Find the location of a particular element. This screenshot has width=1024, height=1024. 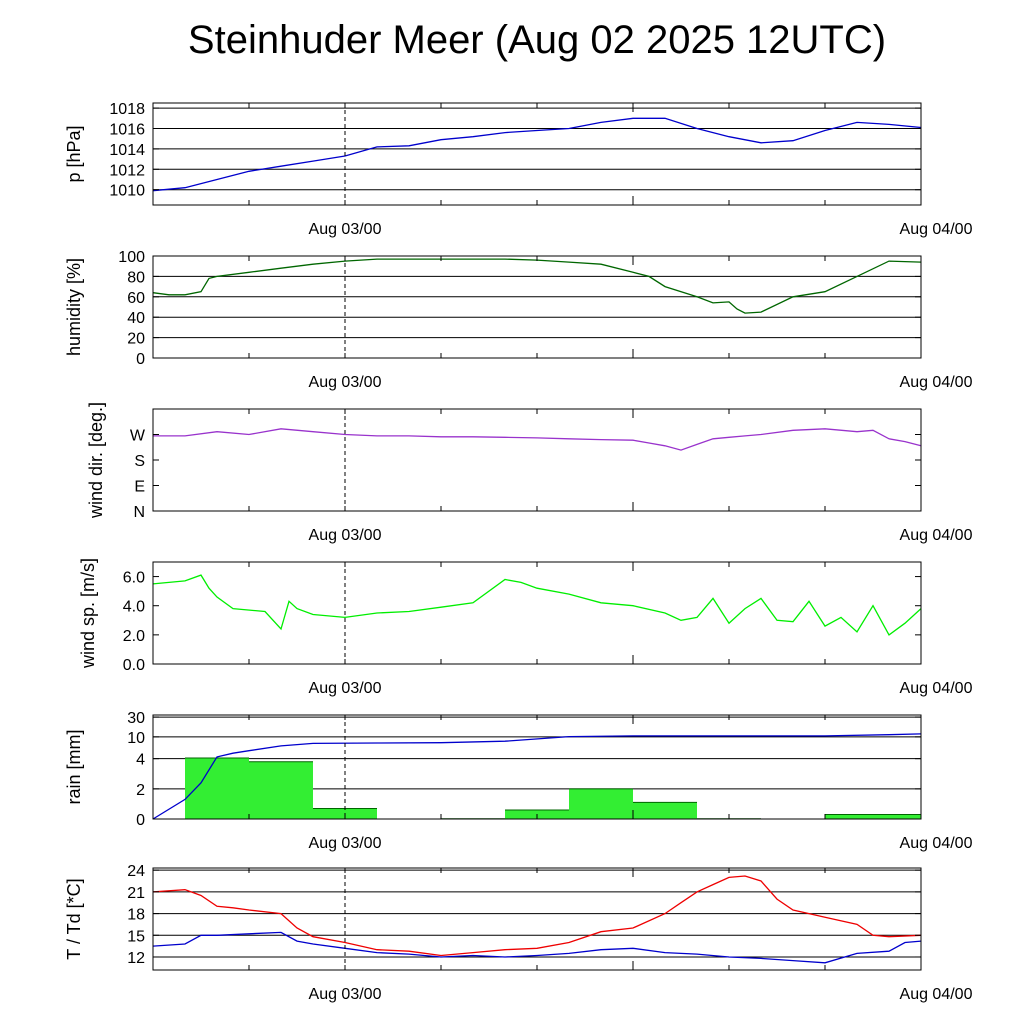

y-tick-label: 1016 is located at coordinates (127, 130).